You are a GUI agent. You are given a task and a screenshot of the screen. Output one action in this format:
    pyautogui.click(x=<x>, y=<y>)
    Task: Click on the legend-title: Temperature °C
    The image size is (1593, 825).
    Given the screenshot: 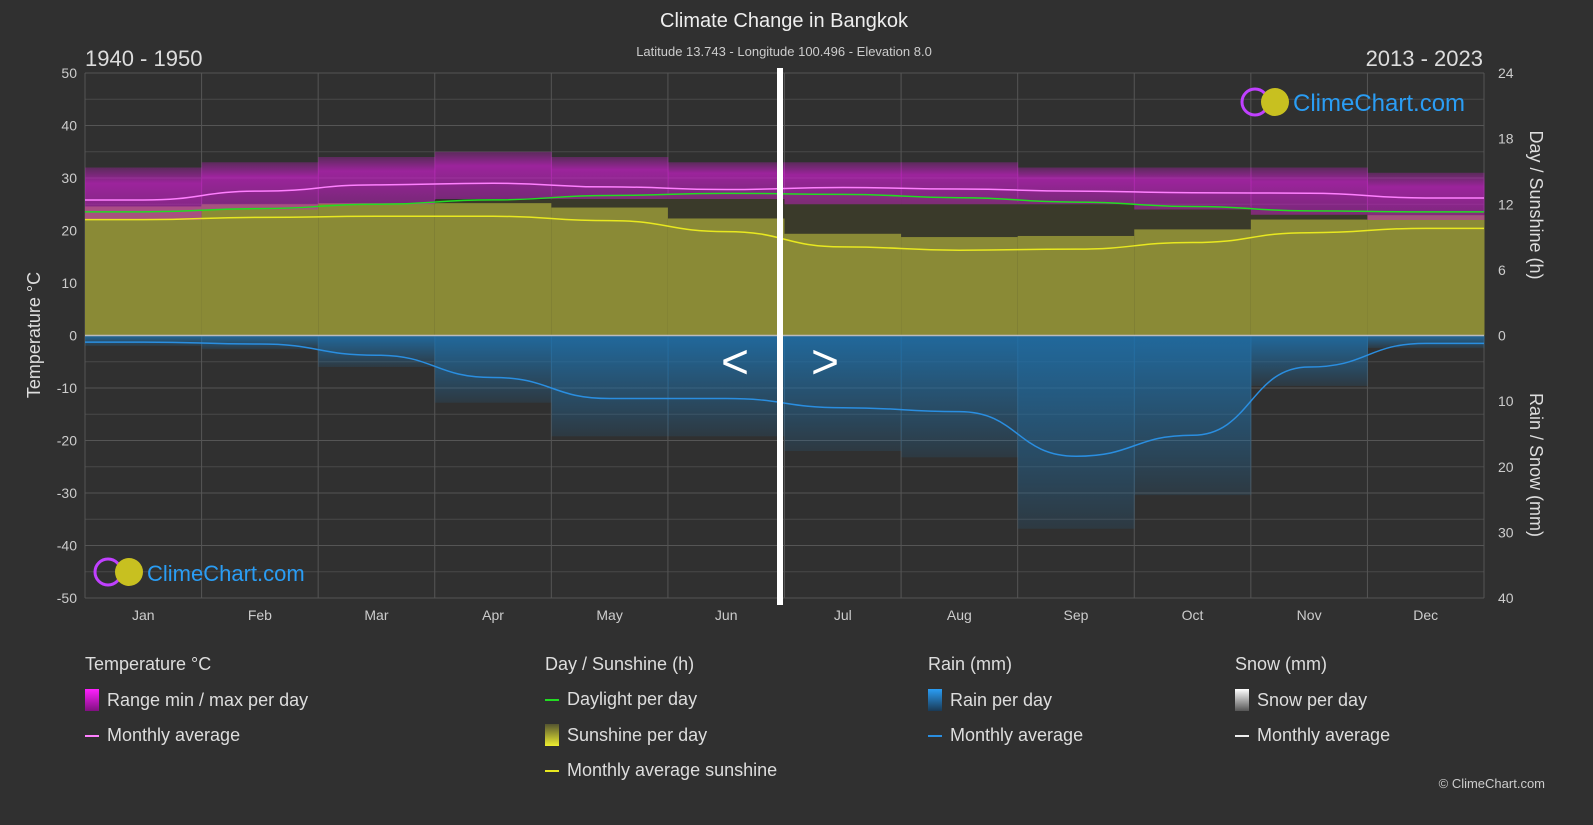 What is the action you would take?
    pyautogui.click(x=148, y=664)
    